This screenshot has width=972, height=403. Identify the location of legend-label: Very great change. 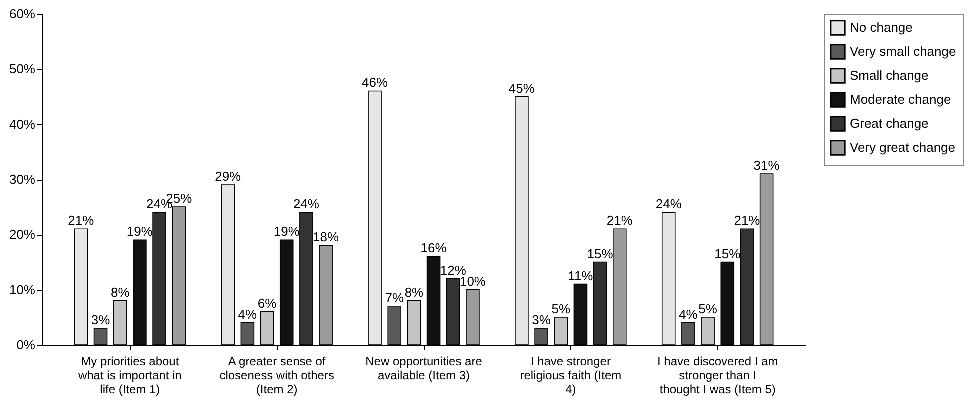
(903, 147).